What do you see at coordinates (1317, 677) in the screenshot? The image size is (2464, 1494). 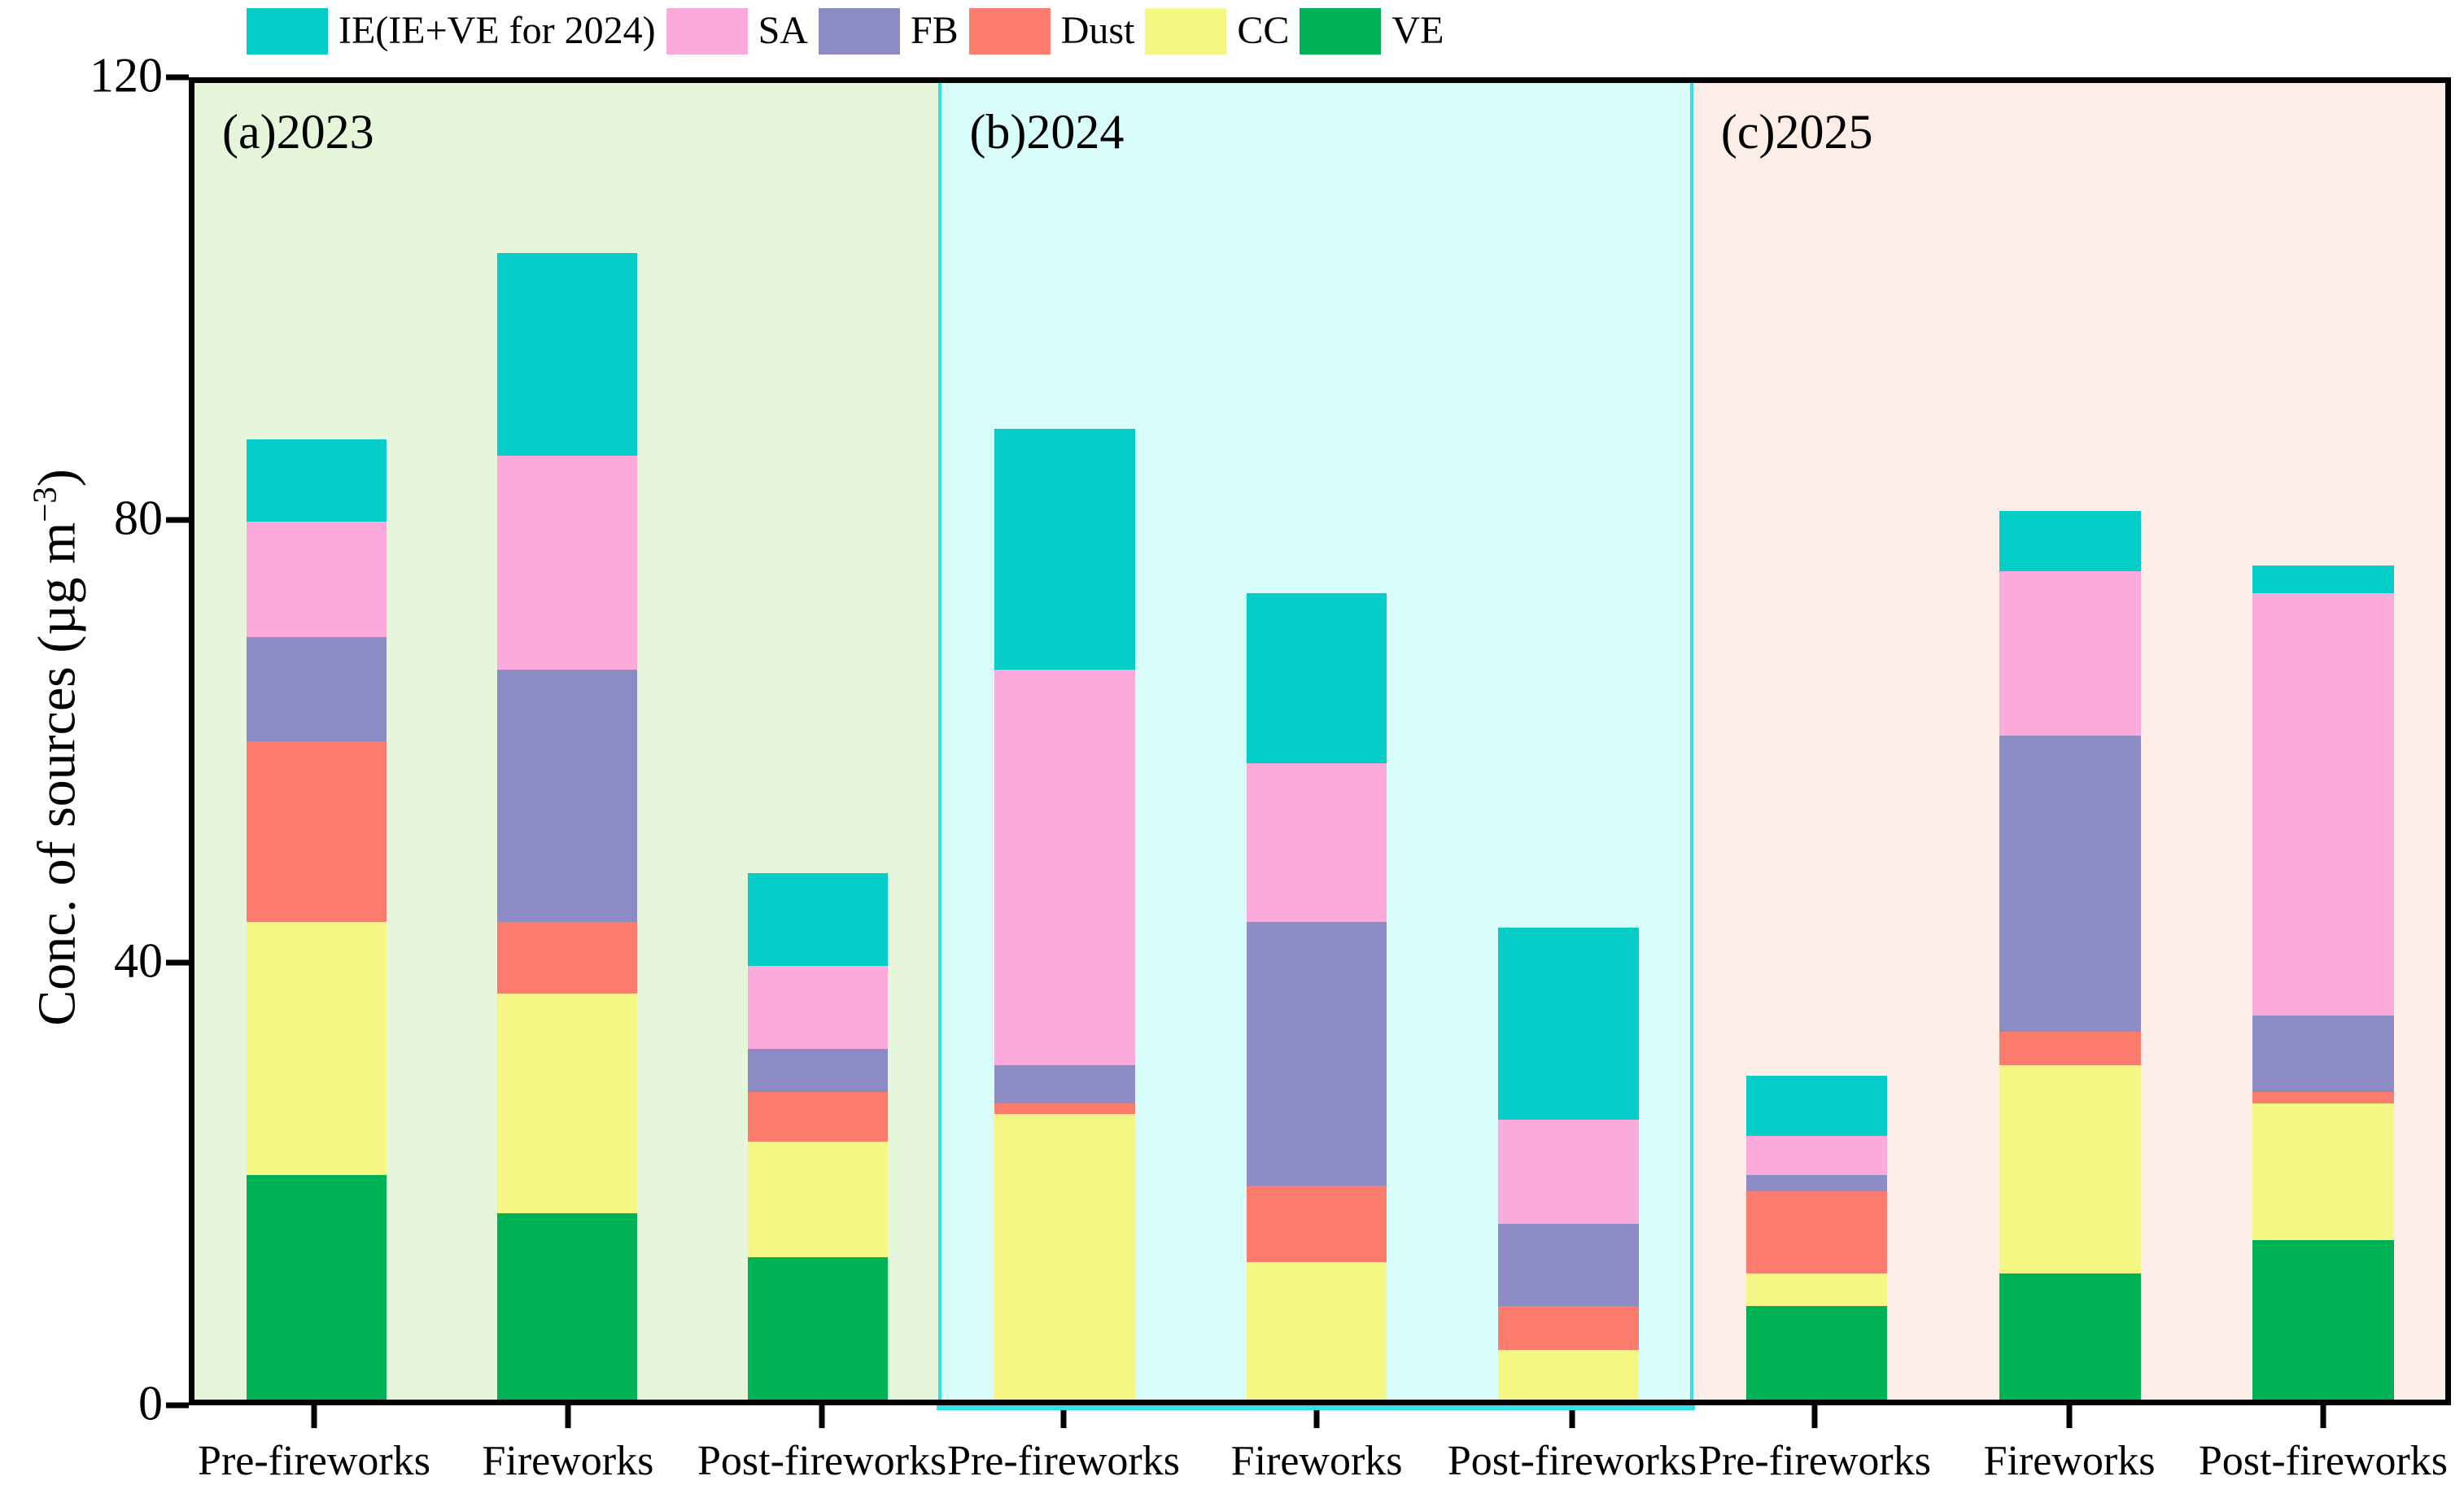 I see `segment-IE-2024-fireworks` at bounding box center [1317, 677].